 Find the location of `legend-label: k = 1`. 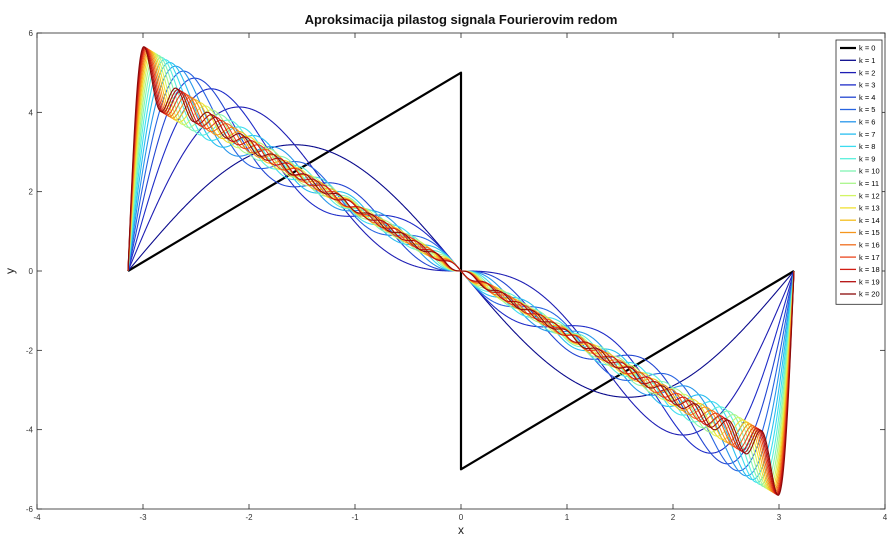

legend-label: k = 1 is located at coordinates (867, 60).